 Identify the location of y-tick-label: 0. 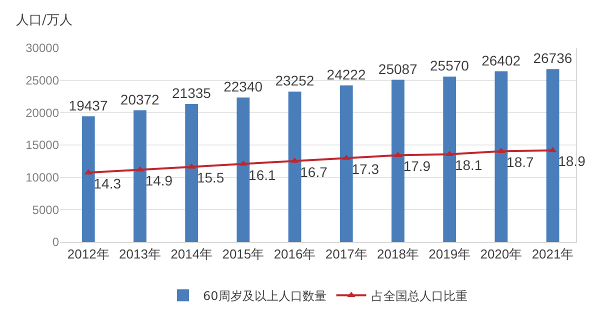
(56, 242).